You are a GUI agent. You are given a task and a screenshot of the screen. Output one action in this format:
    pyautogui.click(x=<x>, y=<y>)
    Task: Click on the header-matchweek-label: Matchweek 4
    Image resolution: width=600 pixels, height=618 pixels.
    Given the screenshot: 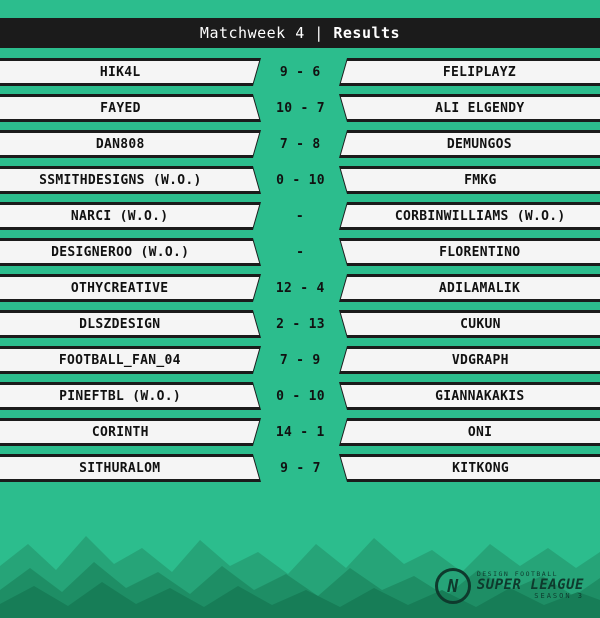 What is the action you would take?
    pyautogui.click(x=257, y=33)
    